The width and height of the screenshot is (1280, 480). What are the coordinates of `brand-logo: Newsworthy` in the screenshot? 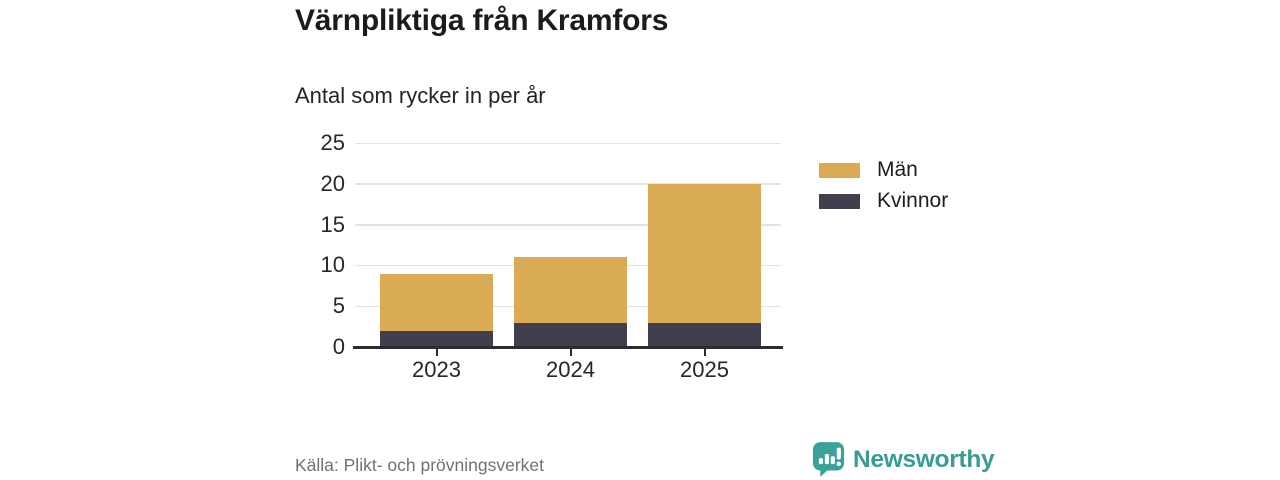 It's located at (903, 459).